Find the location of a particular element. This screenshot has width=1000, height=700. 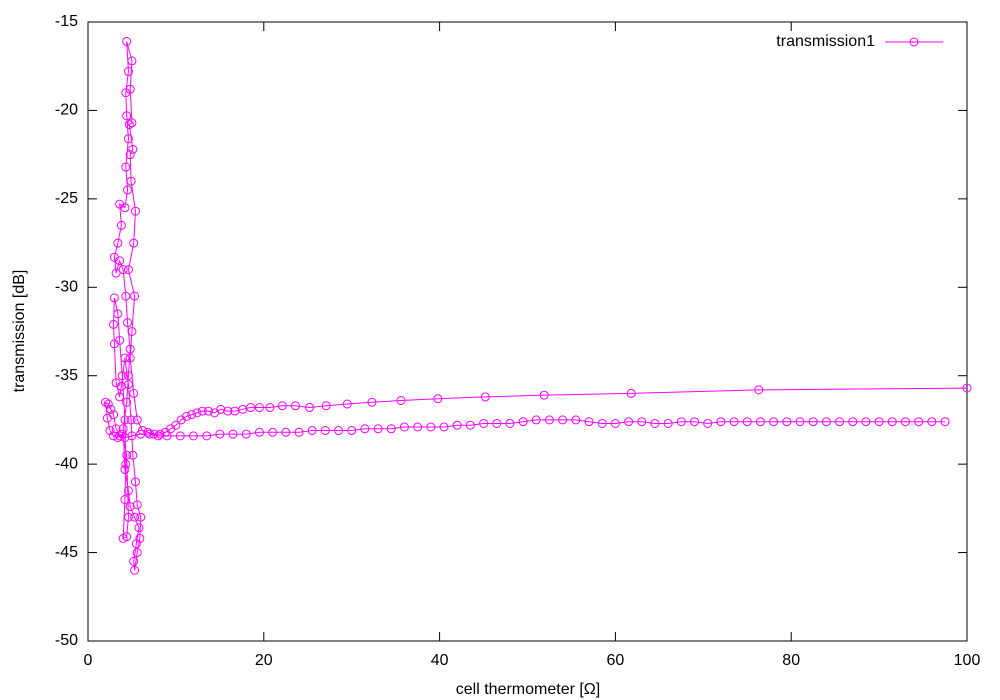

y-tick-label: -25 is located at coordinates (66, 198).